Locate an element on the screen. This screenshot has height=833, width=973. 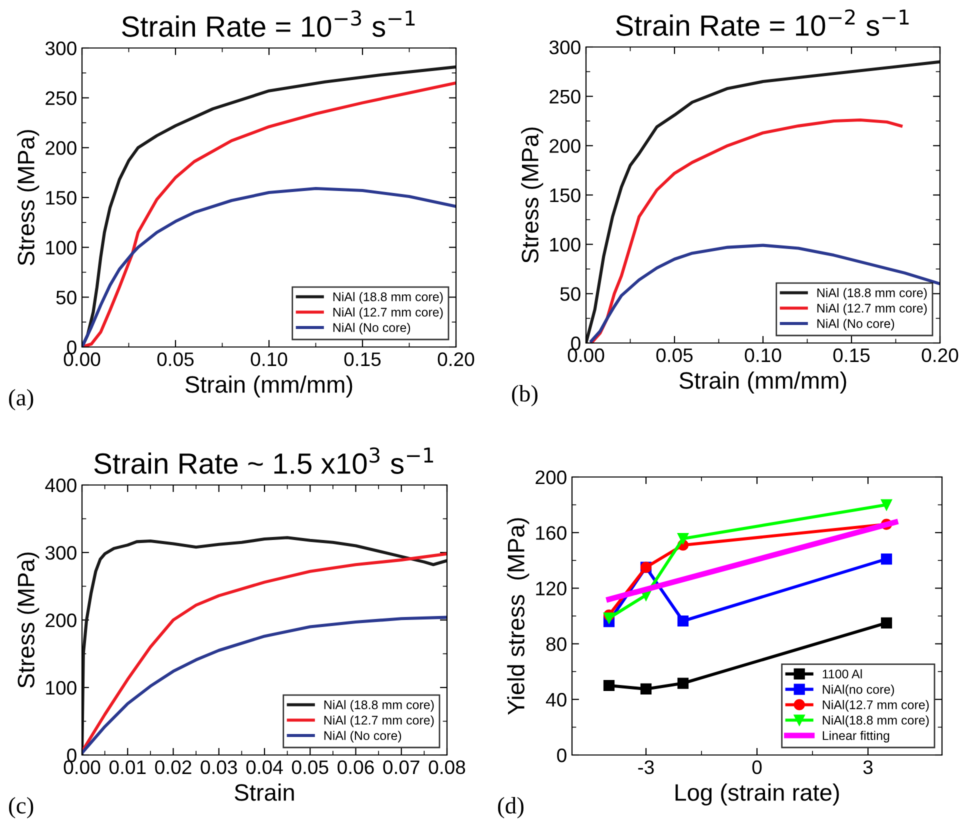
text: (a) is located at coordinates (21, 399).